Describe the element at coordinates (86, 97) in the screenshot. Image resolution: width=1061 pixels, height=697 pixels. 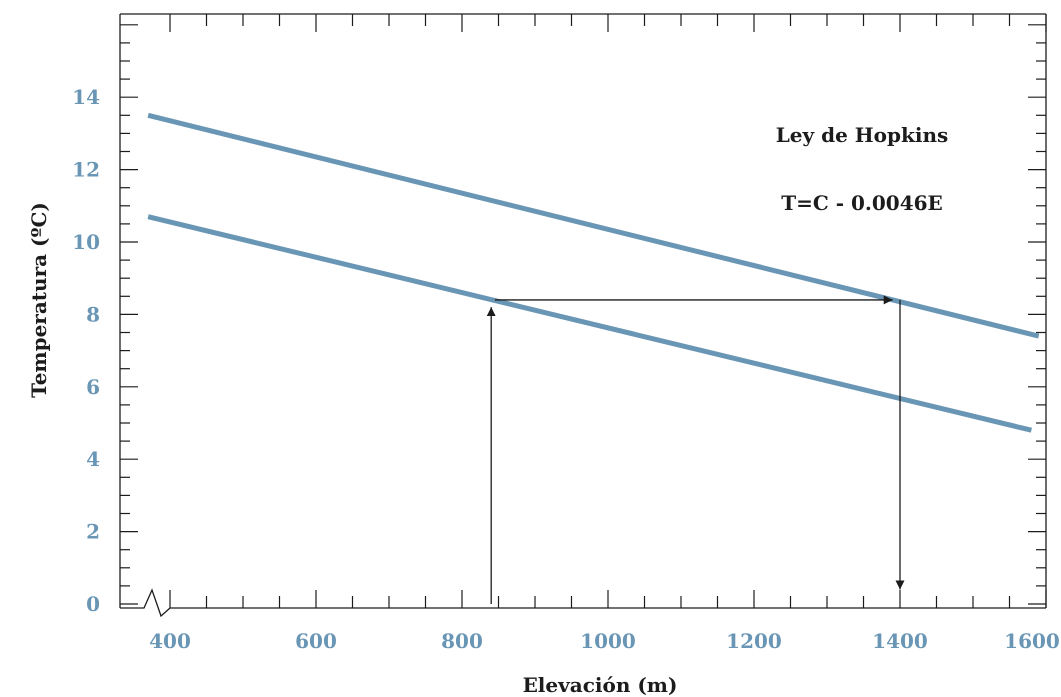
I see `y-tick-label: 14` at that location.